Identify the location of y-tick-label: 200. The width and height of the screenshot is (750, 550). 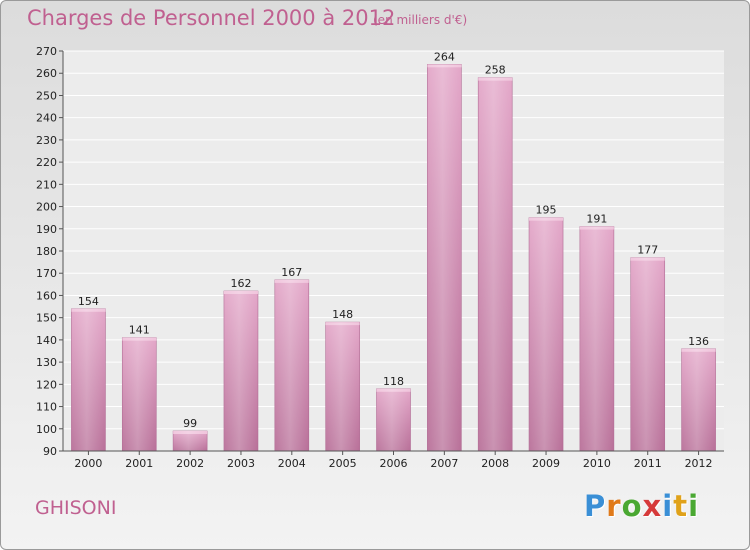
(46, 207).